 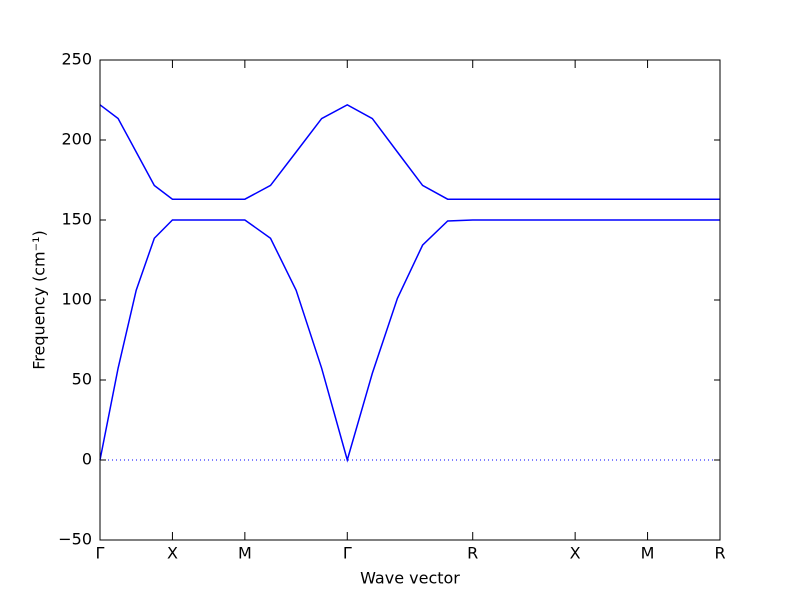 What do you see at coordinates (76, 219) in the screenshot?
I see `y-tick-label: 150` at bounding box center [76, 219].